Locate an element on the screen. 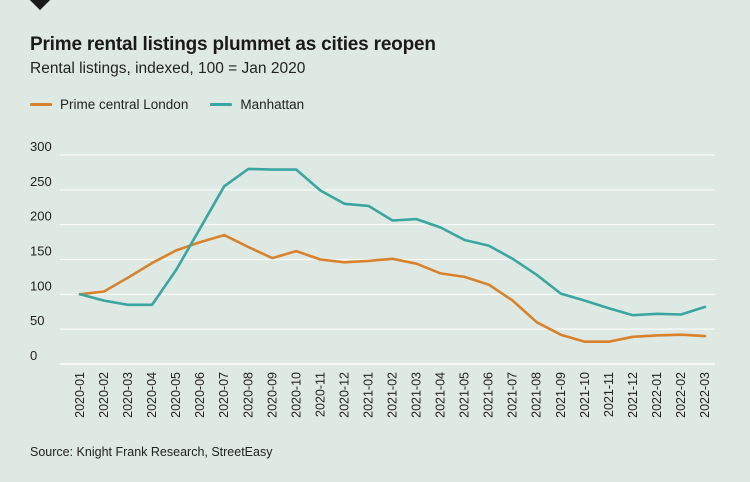 The width and height of the screenshot is (750, 482). x-tick-label: 2021-02 is located at coordinates (393, 395).